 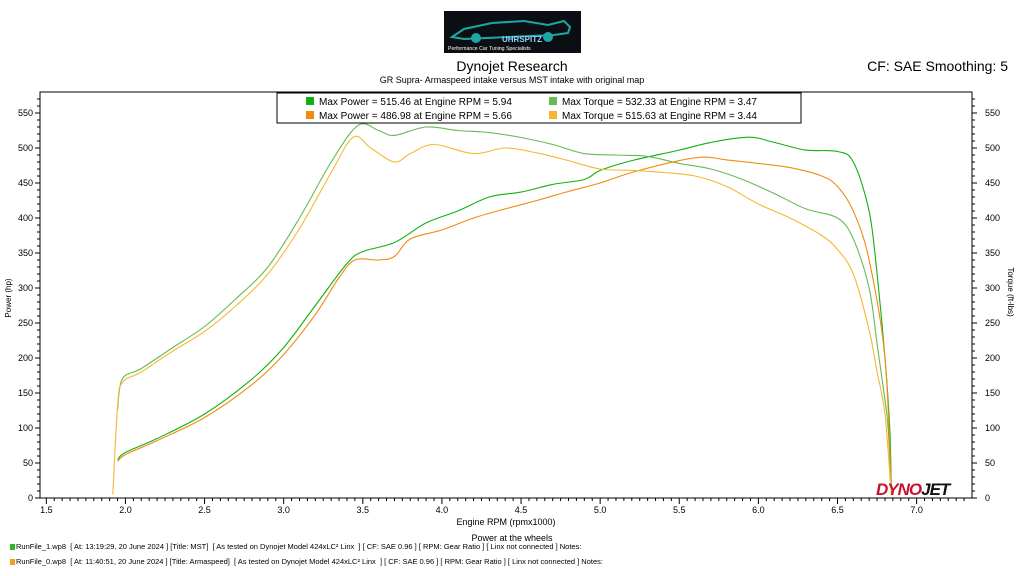 What do you see at coordinates (12, 547) in the screenshot?
I see `run-file-1-swatch` at bounding box center [12, 547].